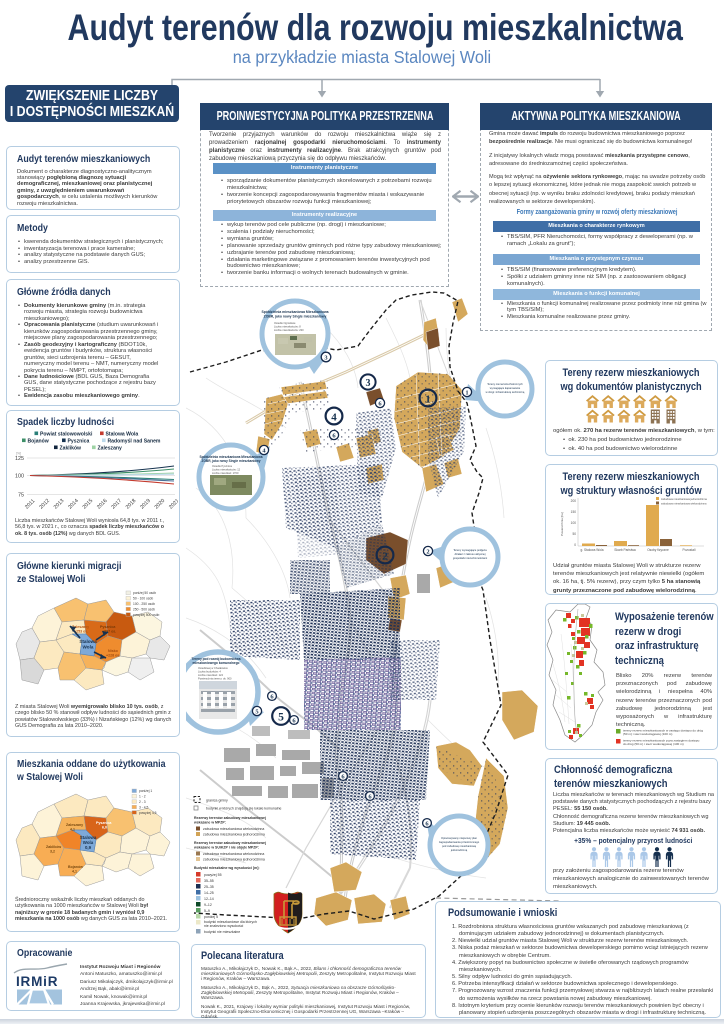 The height and width of the screenshot is (1024, 724). I want to click on svg-text:budynki mieszkaniowe dla który: budynki mieszkaniowe dla których, so click(230, 922).